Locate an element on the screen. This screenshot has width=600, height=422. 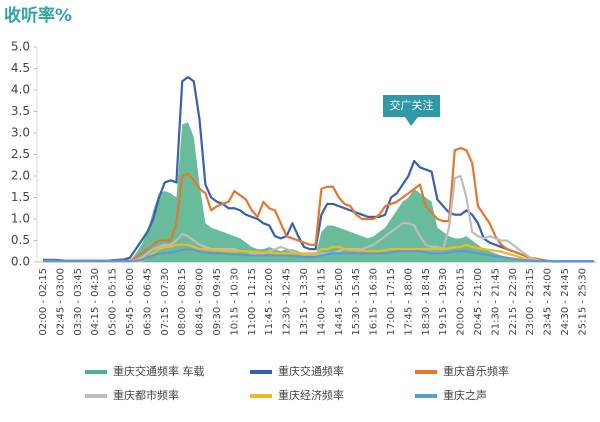
x-tick-label: 09:30 - 09:45 is located at coordinates (217, 302).